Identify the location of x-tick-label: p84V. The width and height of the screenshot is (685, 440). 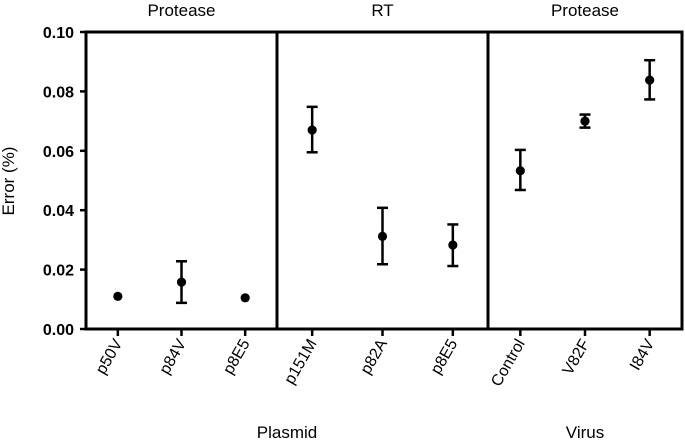
(174, 356).